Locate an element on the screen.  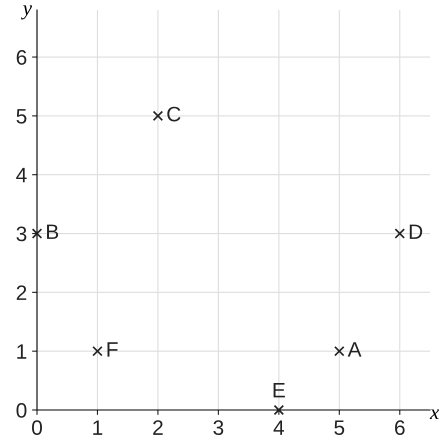
y-tick-label: 3 is located at coordinates (21, 234).